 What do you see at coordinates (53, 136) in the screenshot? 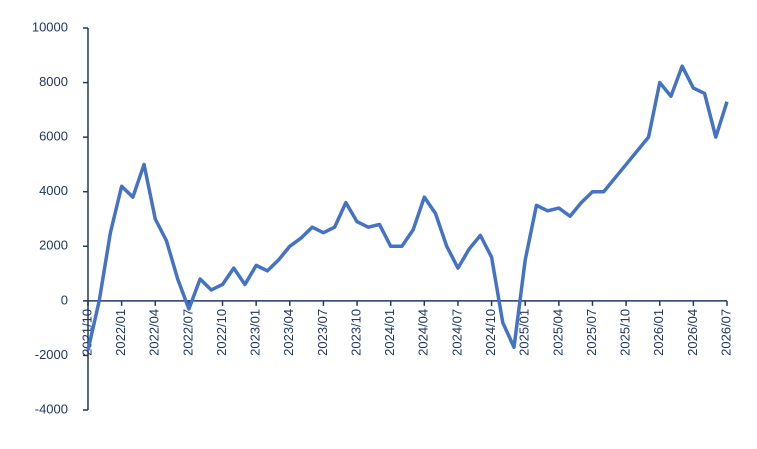
I see `y-tick-label: 6000` at bounding box center [53, 136].